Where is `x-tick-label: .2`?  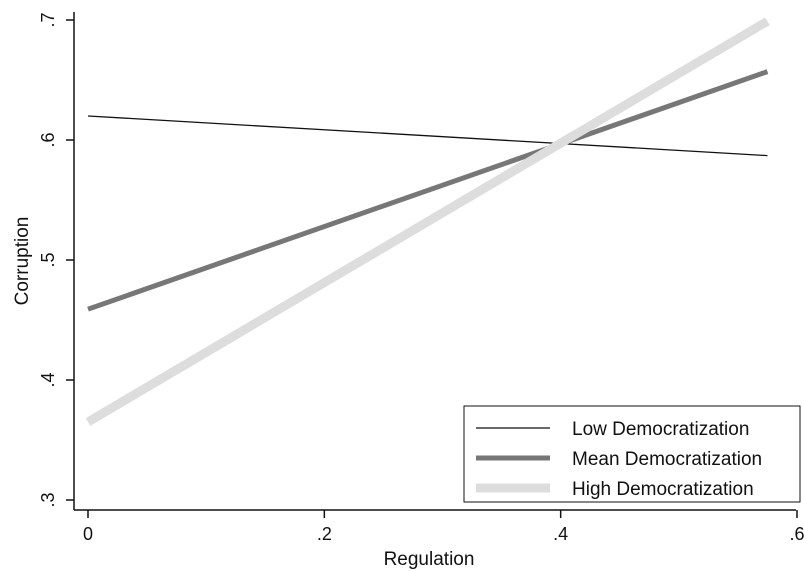 x-tick-label: .2 is located at coordinates (324, 534).